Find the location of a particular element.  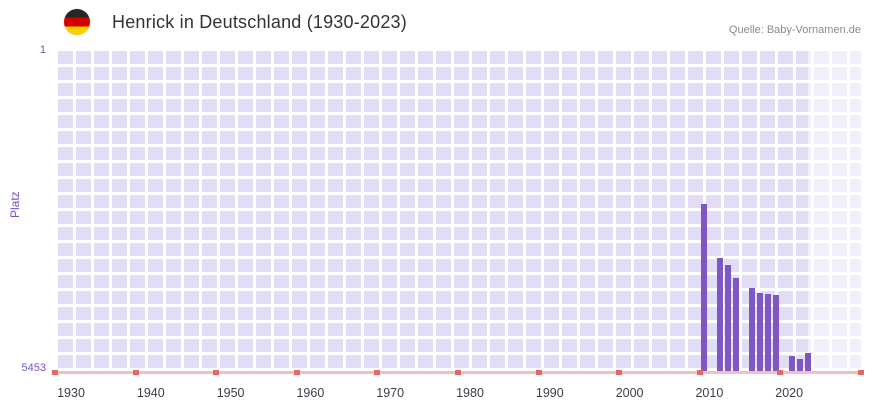

highlight-band is located at coordinates (834, 210).